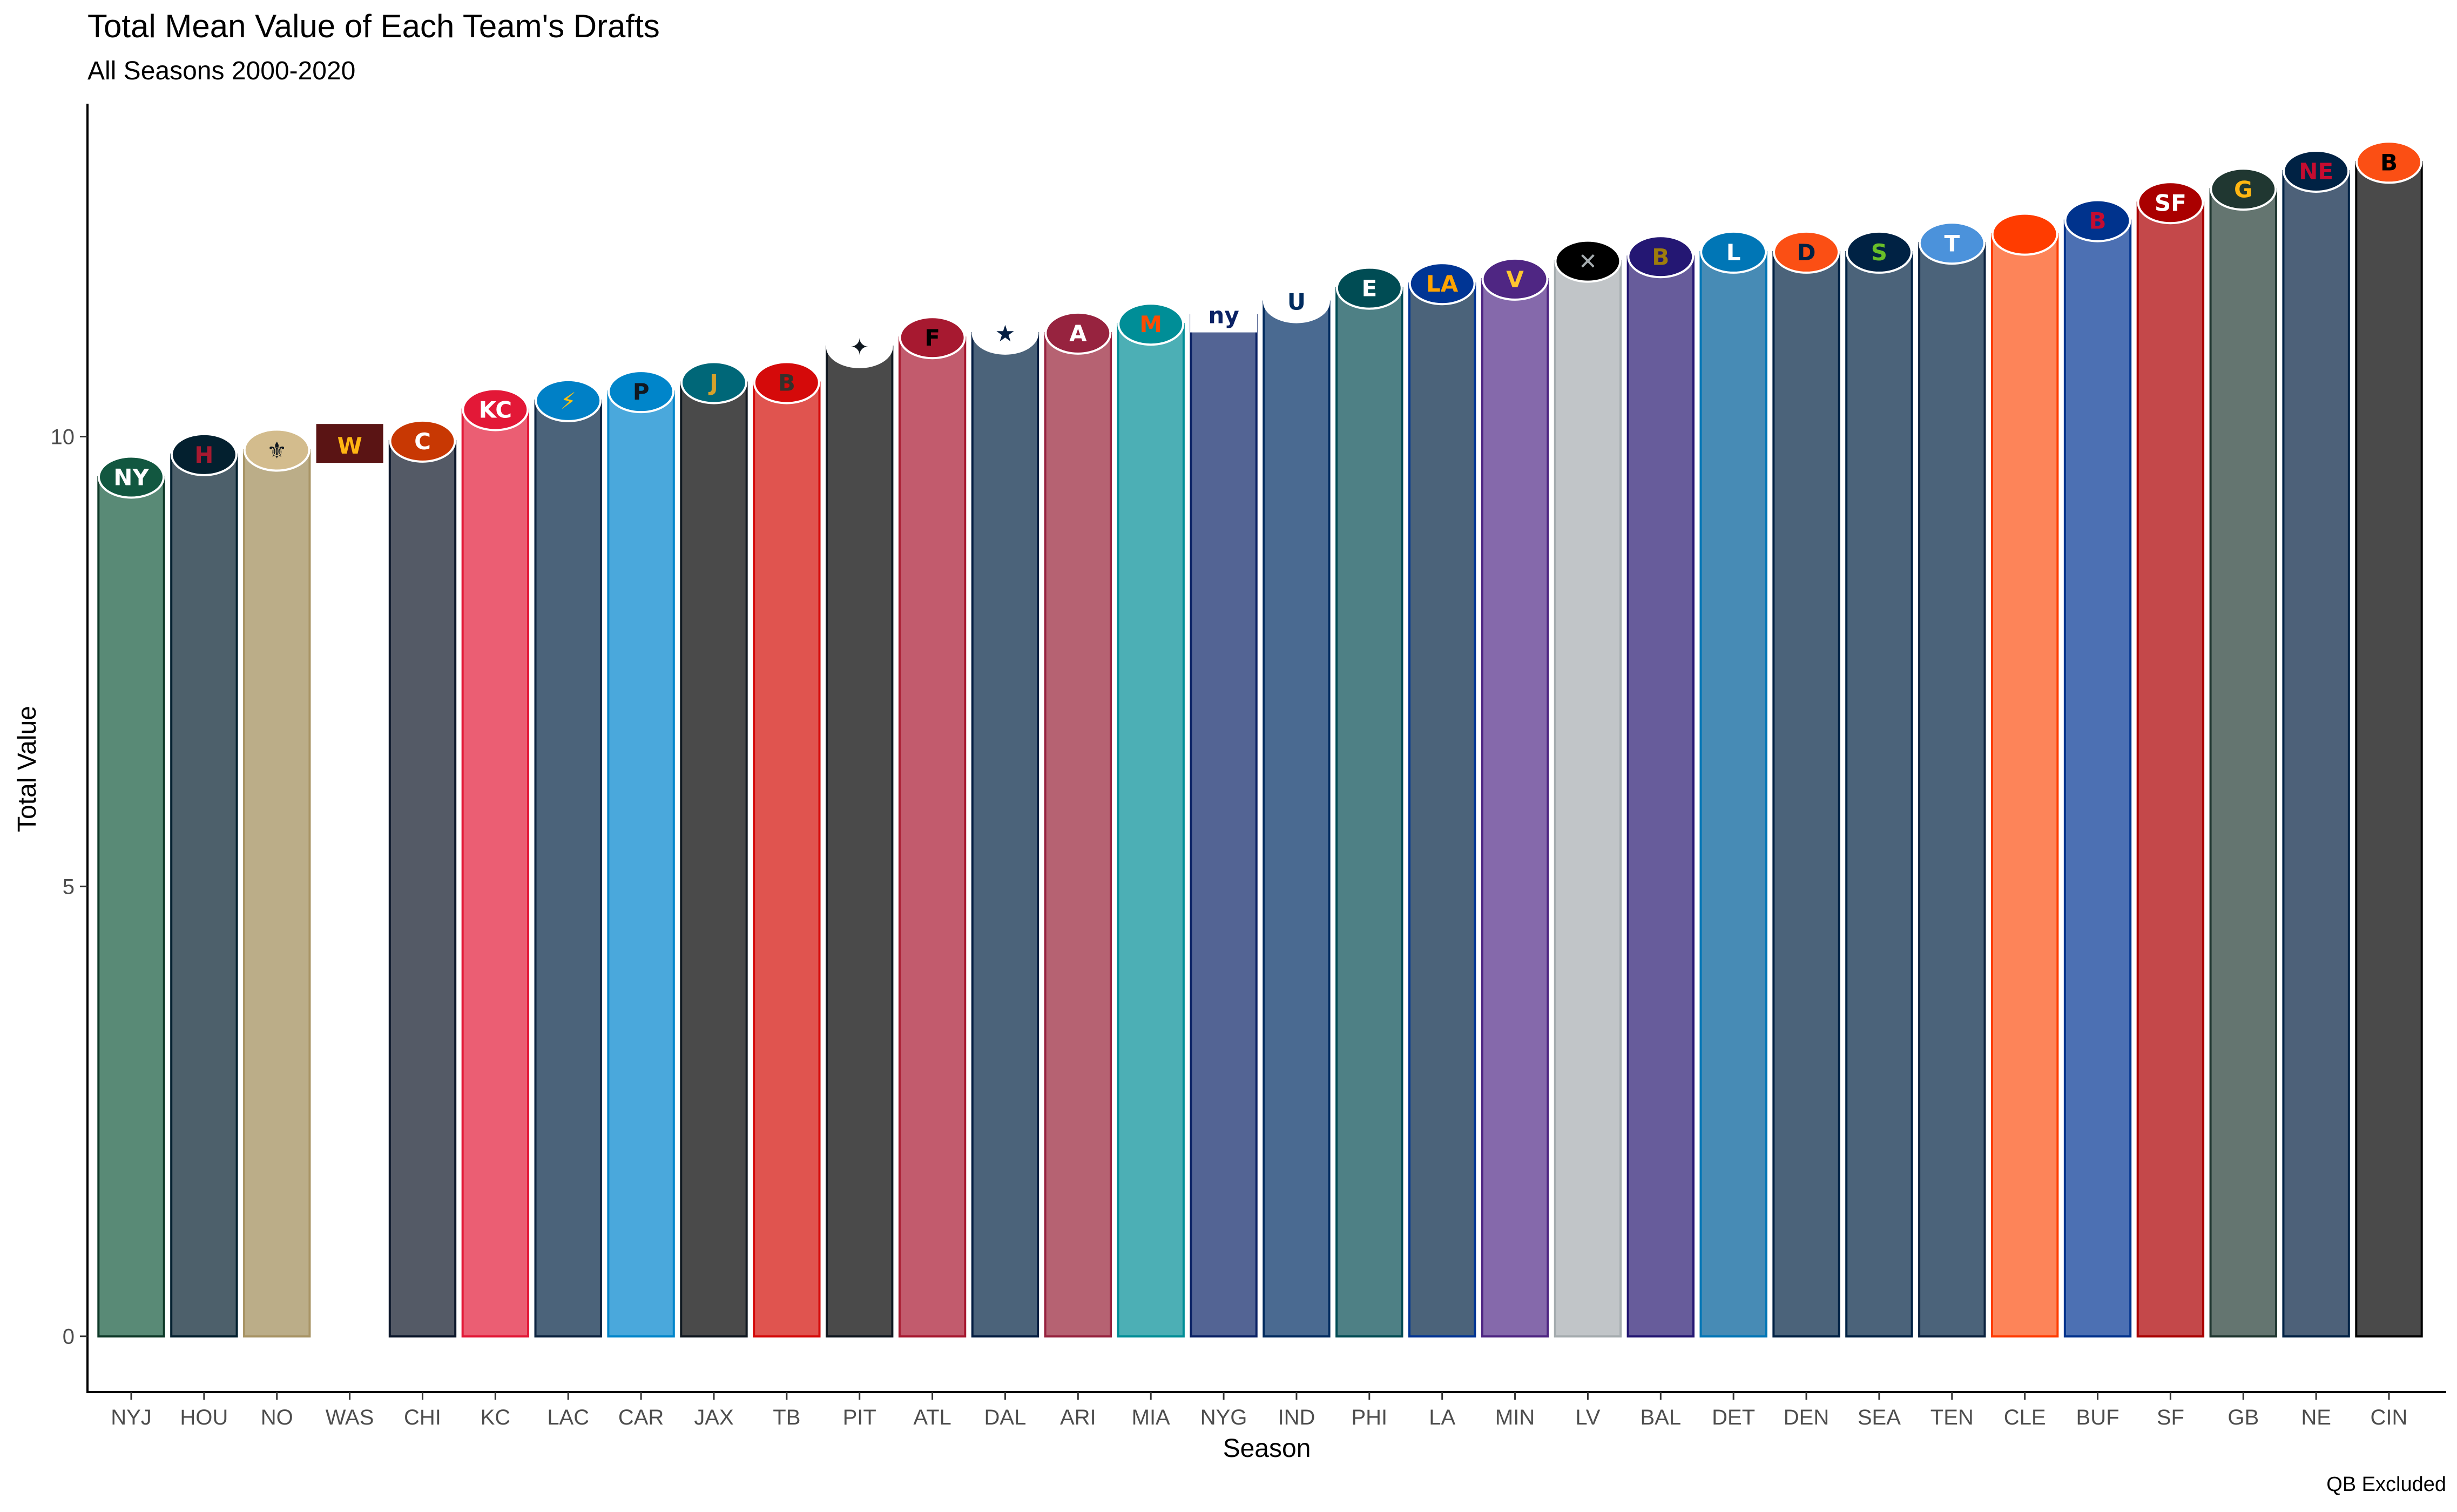  What do you see at coordinates (714, 860) in the screenshot?
I see `bar-jax` at bounding box center [714, 860].